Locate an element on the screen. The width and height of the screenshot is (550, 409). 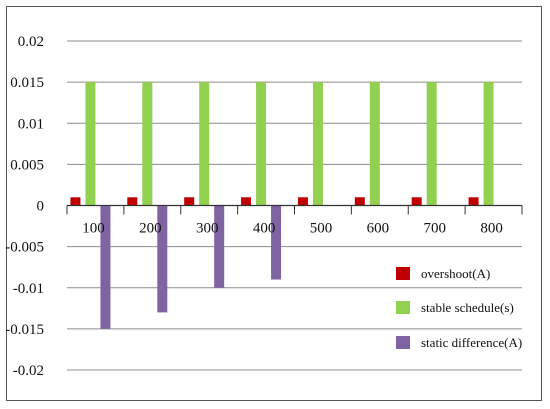
y-tick-label-1: 0.015 is located at coordinates (27, 83).